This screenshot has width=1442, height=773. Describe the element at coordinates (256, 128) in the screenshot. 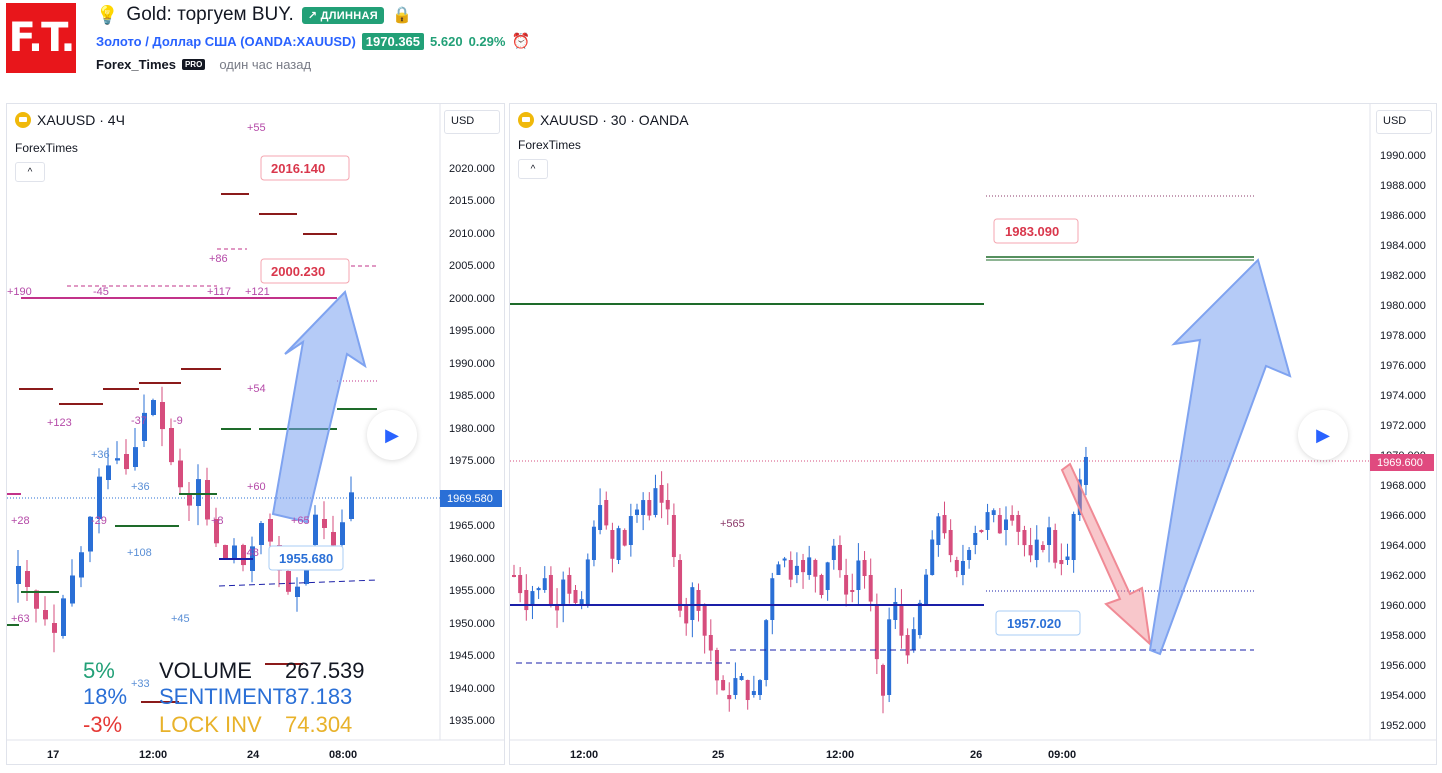

I see `trade-mark-label: +55` at that location.